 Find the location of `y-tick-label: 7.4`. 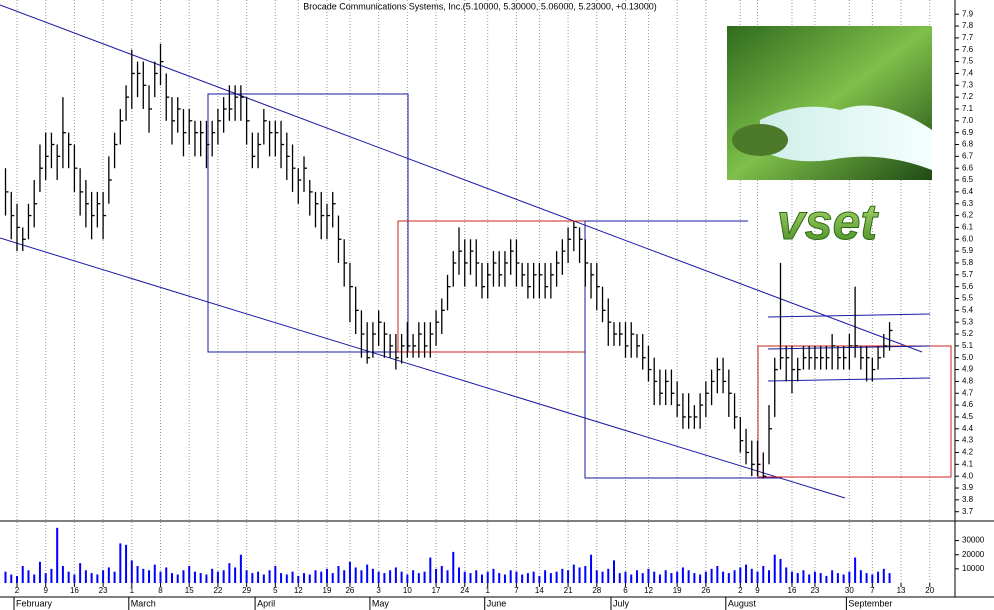

y-tick-label: 7.4 is located at coordinates (968, 73).